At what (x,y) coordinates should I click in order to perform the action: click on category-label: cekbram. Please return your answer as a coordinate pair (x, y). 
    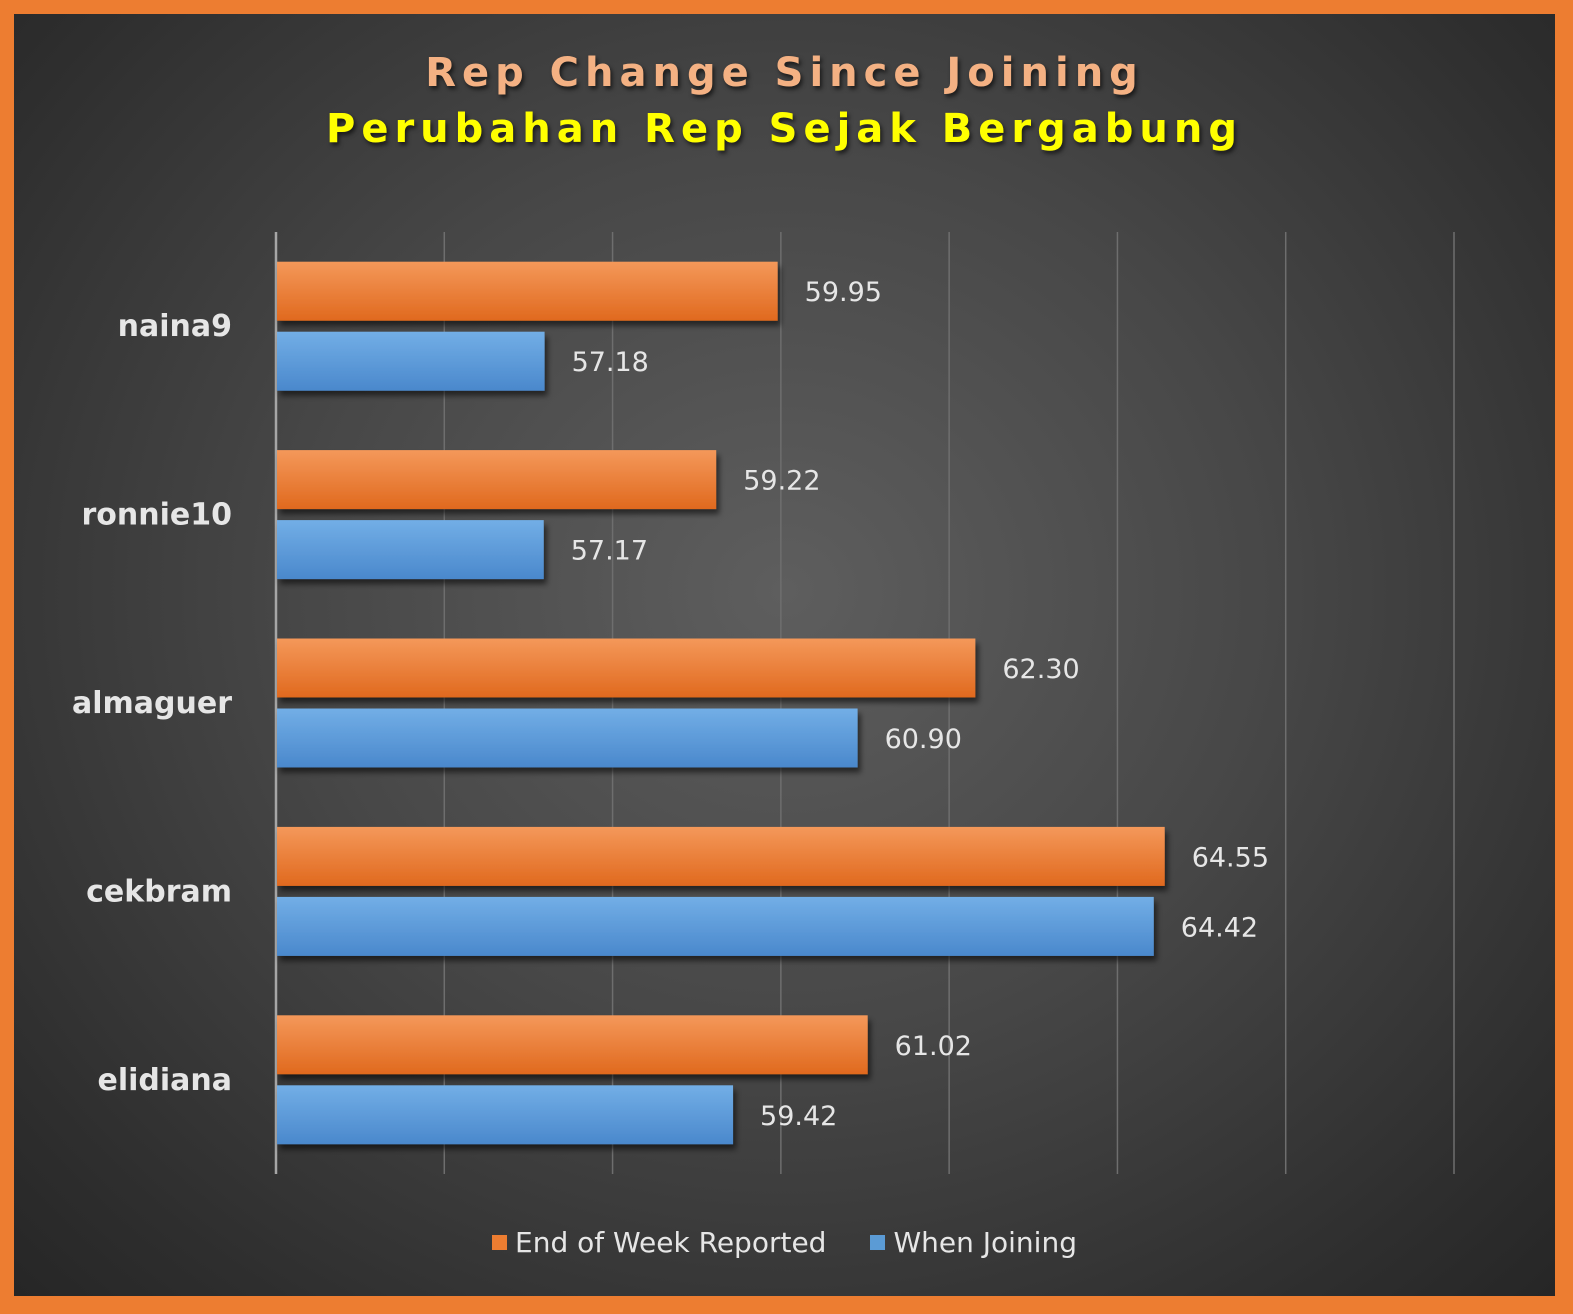
    Looking at the image, I should click on (159, 891).